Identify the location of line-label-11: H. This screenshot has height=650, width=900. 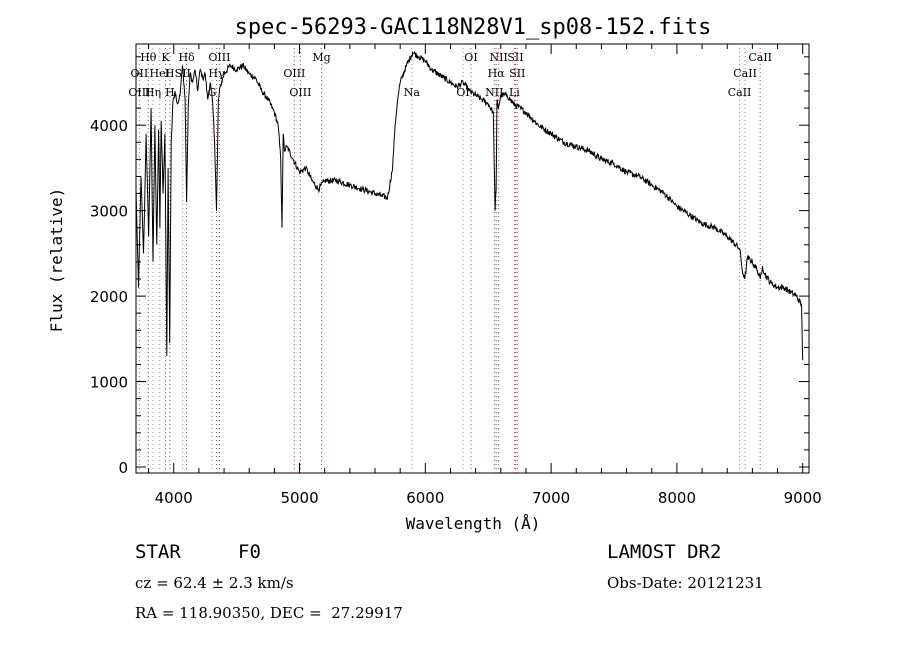
(170, 73).